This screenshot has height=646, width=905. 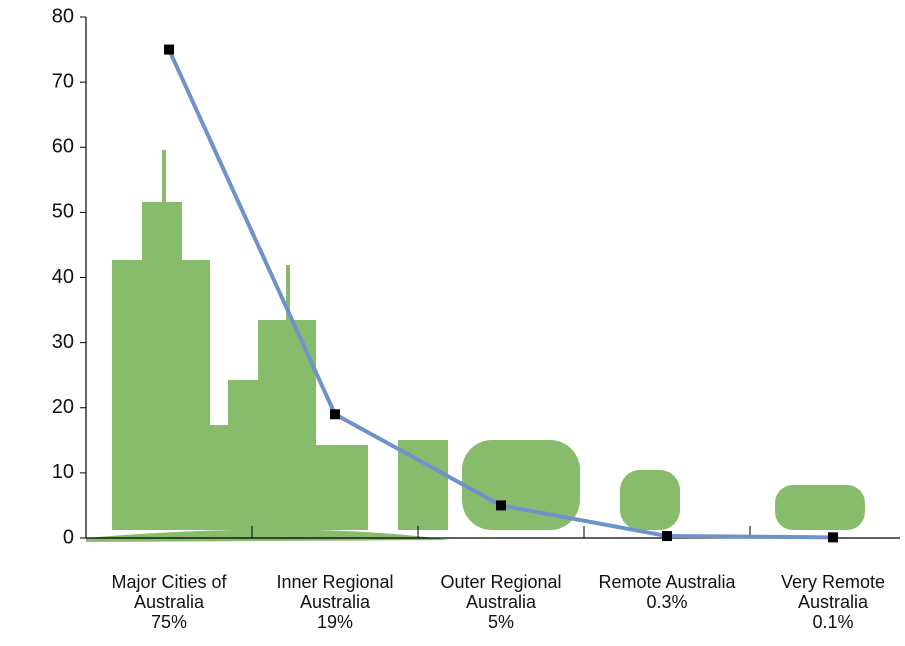 What do you see at coordinates (63, 212) in the screenshot?
I see `y-tick-label: 50` at bounding box center [63, 212].